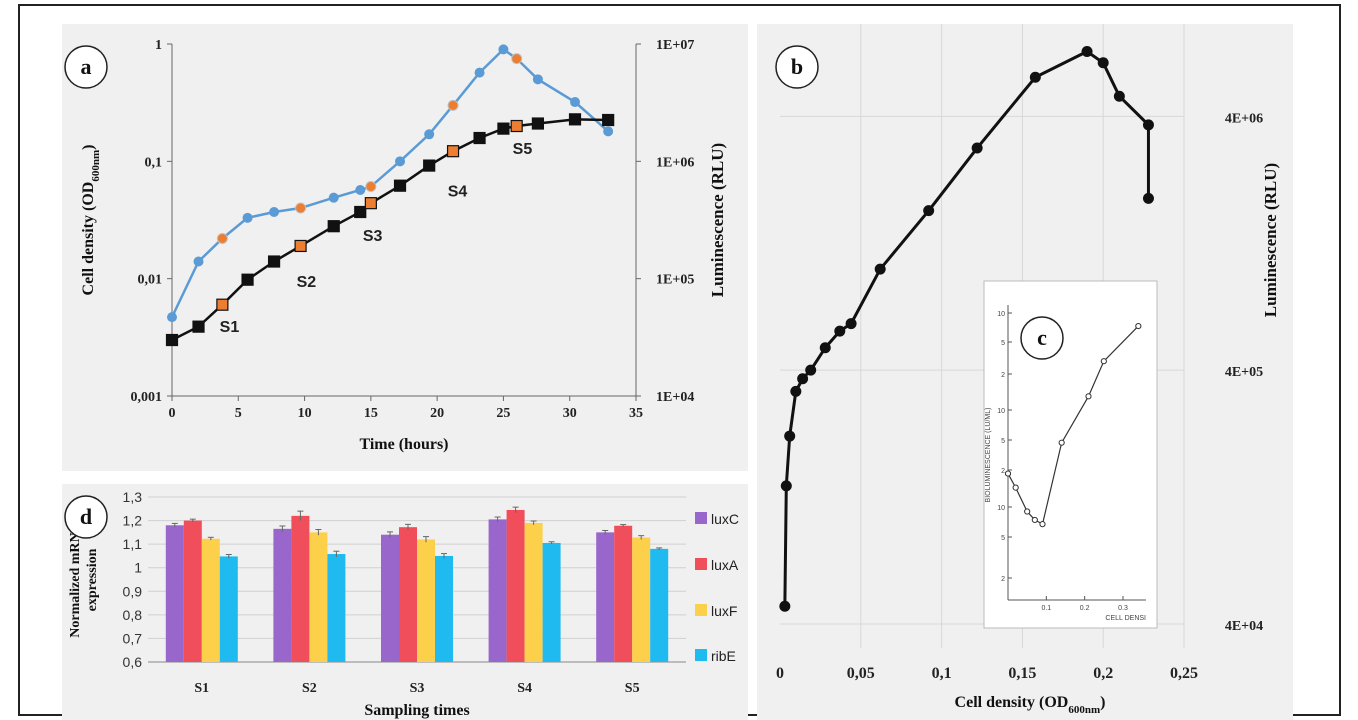 Image resolution: width=1358 pixels, height=720 pixels. What do you see at coordinates (675, 45) in the screenshot?
I see `a-y2tick-label: 1E+07` at bounding box center [675, 45].